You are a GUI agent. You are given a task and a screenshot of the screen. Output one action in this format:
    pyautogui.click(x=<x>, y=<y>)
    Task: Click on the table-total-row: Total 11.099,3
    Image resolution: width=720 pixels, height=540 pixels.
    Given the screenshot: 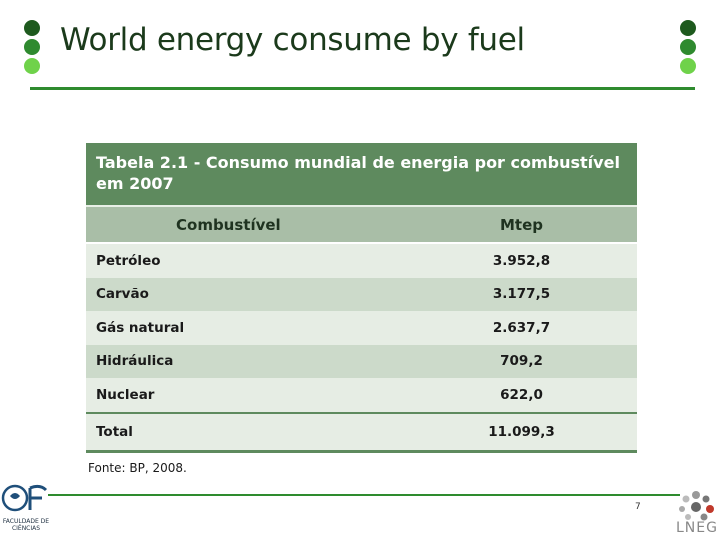 What is the action you would take?
    pyautogui.click(x=361, y=432)
    